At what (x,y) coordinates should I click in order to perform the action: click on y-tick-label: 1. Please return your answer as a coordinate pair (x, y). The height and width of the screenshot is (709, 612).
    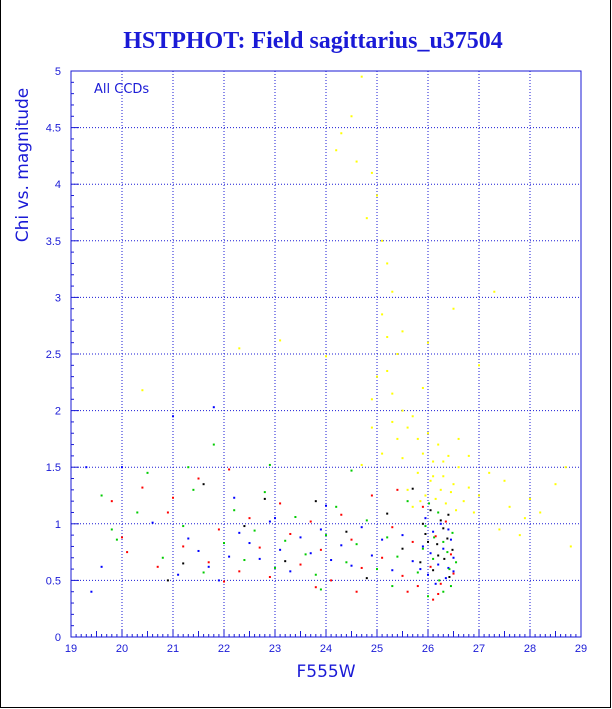
    Looking at the image, I should click on (58, 525).